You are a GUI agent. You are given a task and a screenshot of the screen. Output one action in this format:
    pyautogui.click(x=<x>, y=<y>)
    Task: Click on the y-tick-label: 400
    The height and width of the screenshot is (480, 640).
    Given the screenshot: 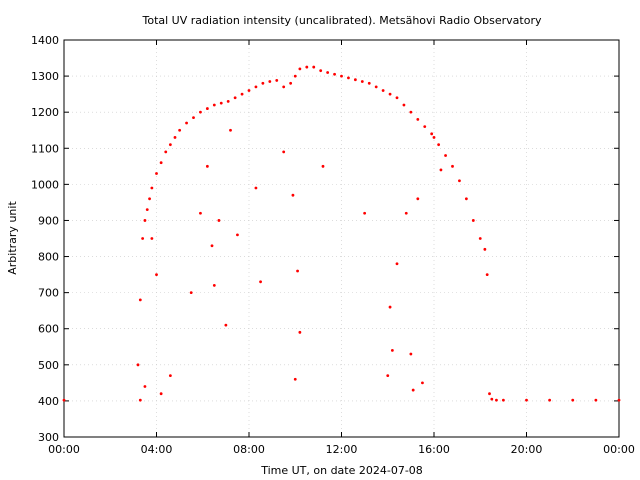 What is the action you would take?
    pyautogui.click(x=48, y=401)
    